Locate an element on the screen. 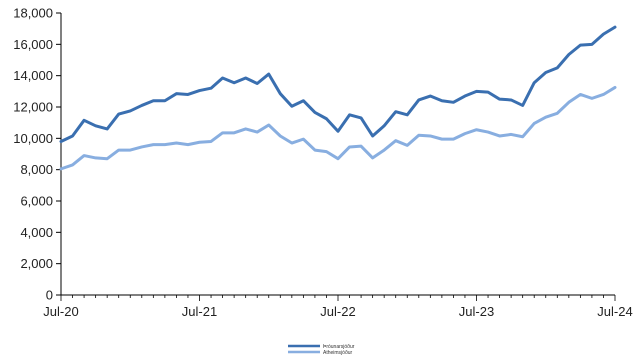 This screenshot has width=635, height=360. legend-label-0: Þróunarsjóður is located at coordinates (339, 346).